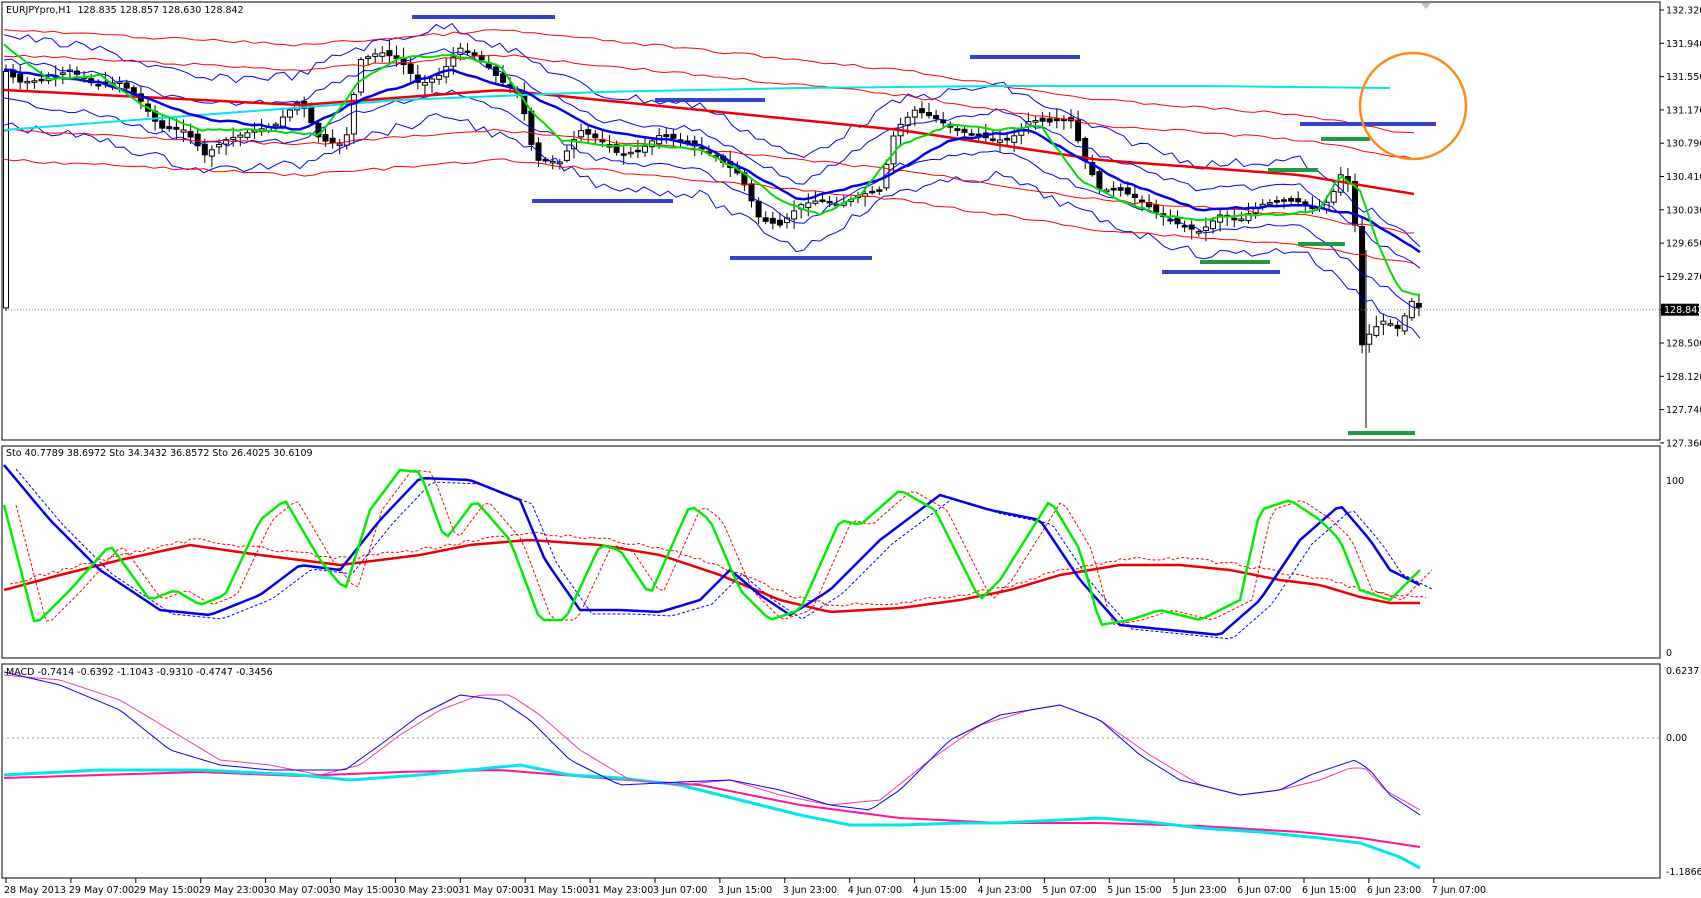  Describe the element at coordinates (166, 890) in the screenshot. I see `time-tick-label: 29 May 15:00` at that location.